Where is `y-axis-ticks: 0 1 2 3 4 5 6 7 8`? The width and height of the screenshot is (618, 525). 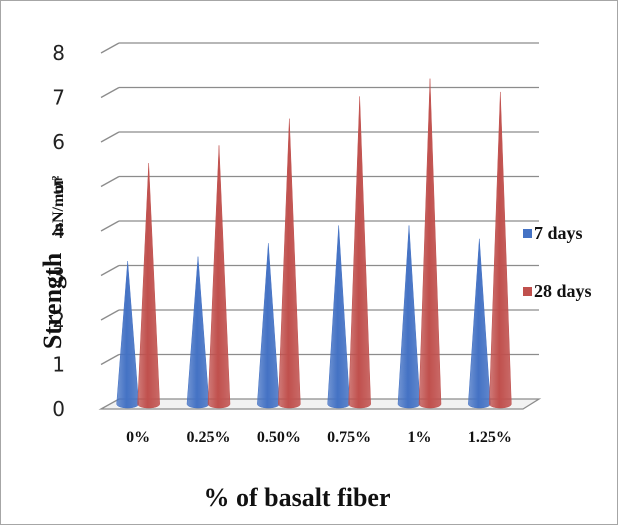
y-axis-ticks: 0 1 2 3 4 5 6 7 8 is located at coordinates (58, 231).